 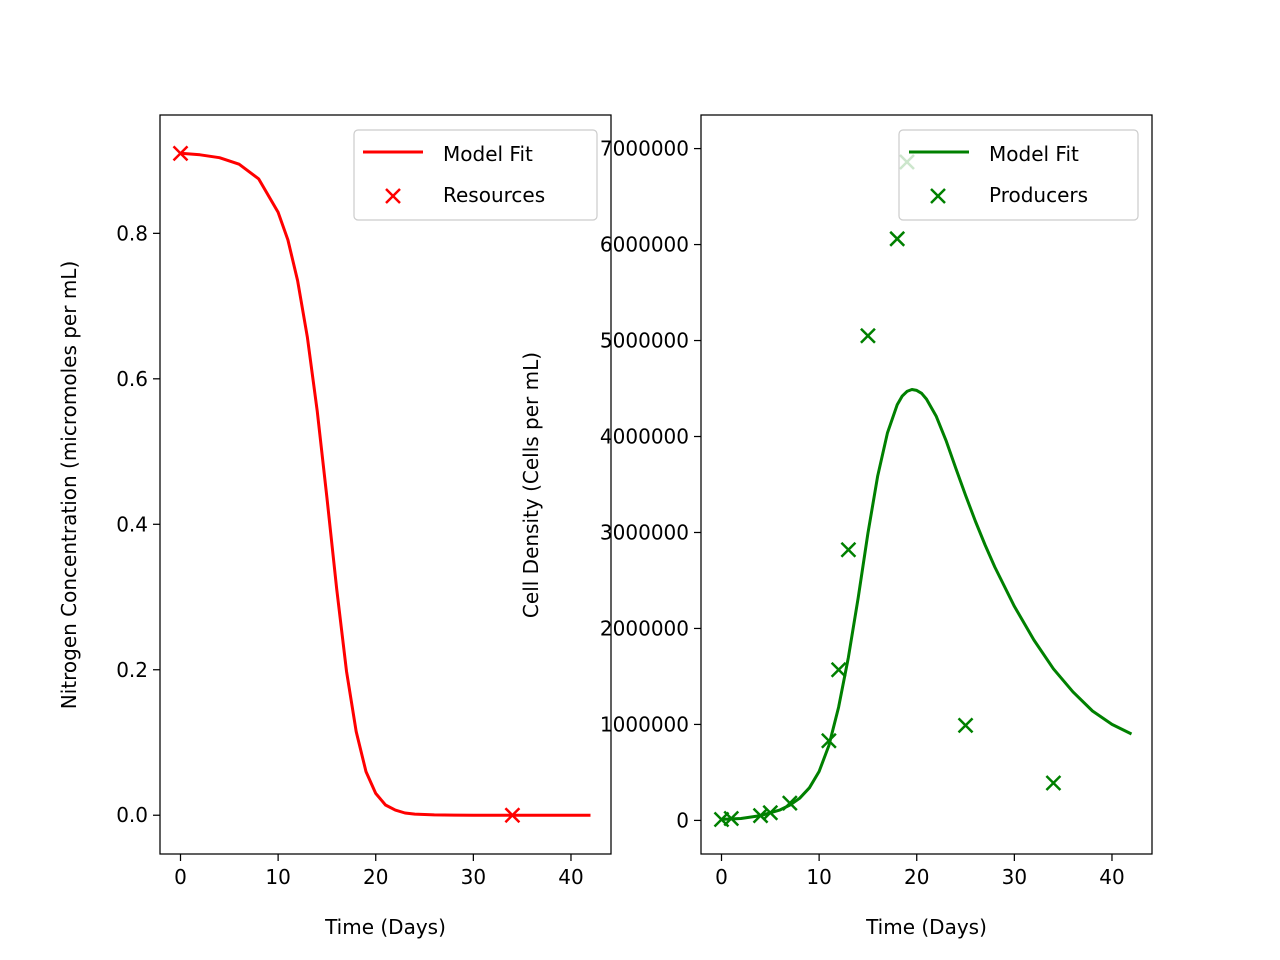 I want to click on right-x-ticks: 0 10 20 30 40, so click(x=920, y=871).